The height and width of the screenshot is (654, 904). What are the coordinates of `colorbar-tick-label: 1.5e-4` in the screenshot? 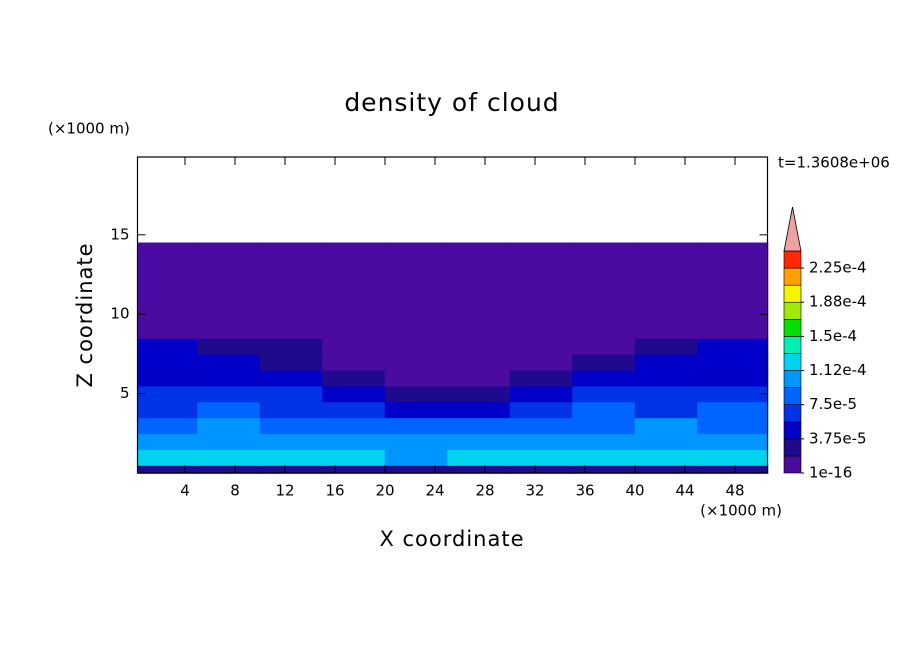 It's located at (833, 336).